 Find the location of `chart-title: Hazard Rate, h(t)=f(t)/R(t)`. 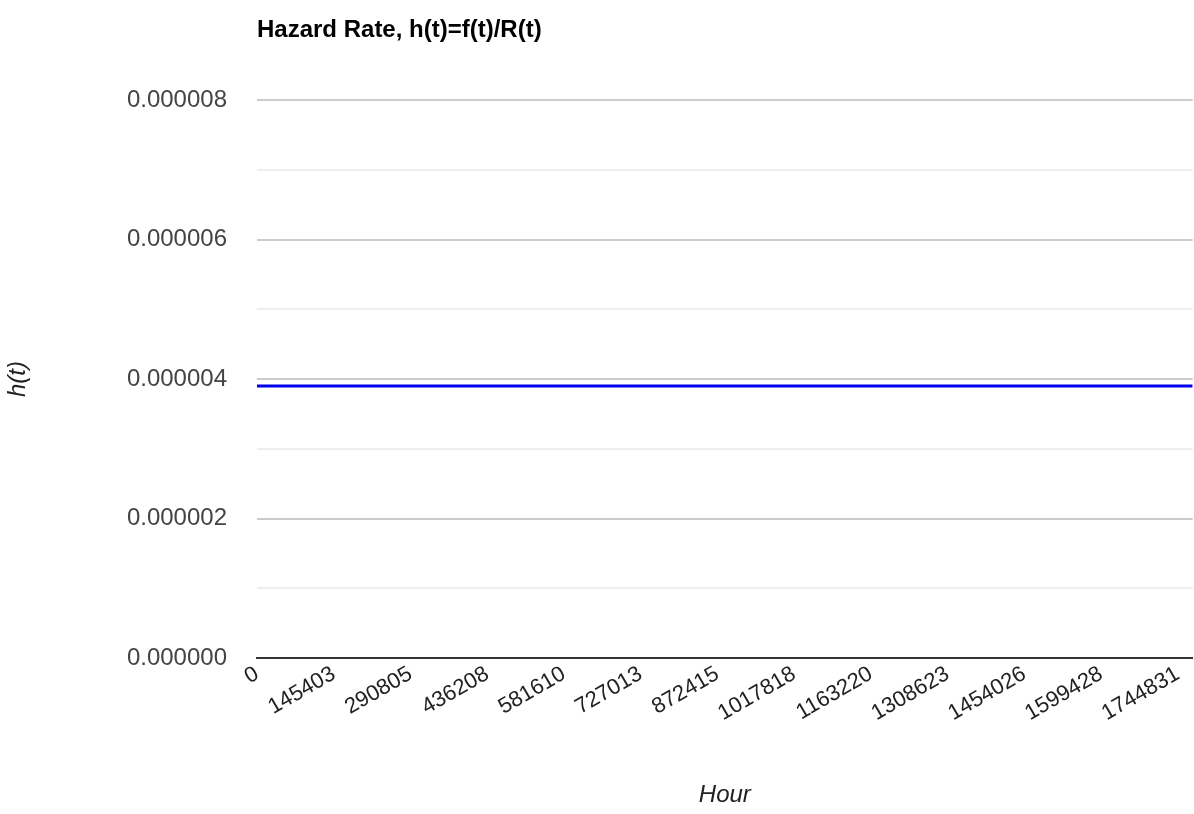

chart-title: Hazard Rate, h(t)=f(t)/R(t) is located at coordinates (399, 28).